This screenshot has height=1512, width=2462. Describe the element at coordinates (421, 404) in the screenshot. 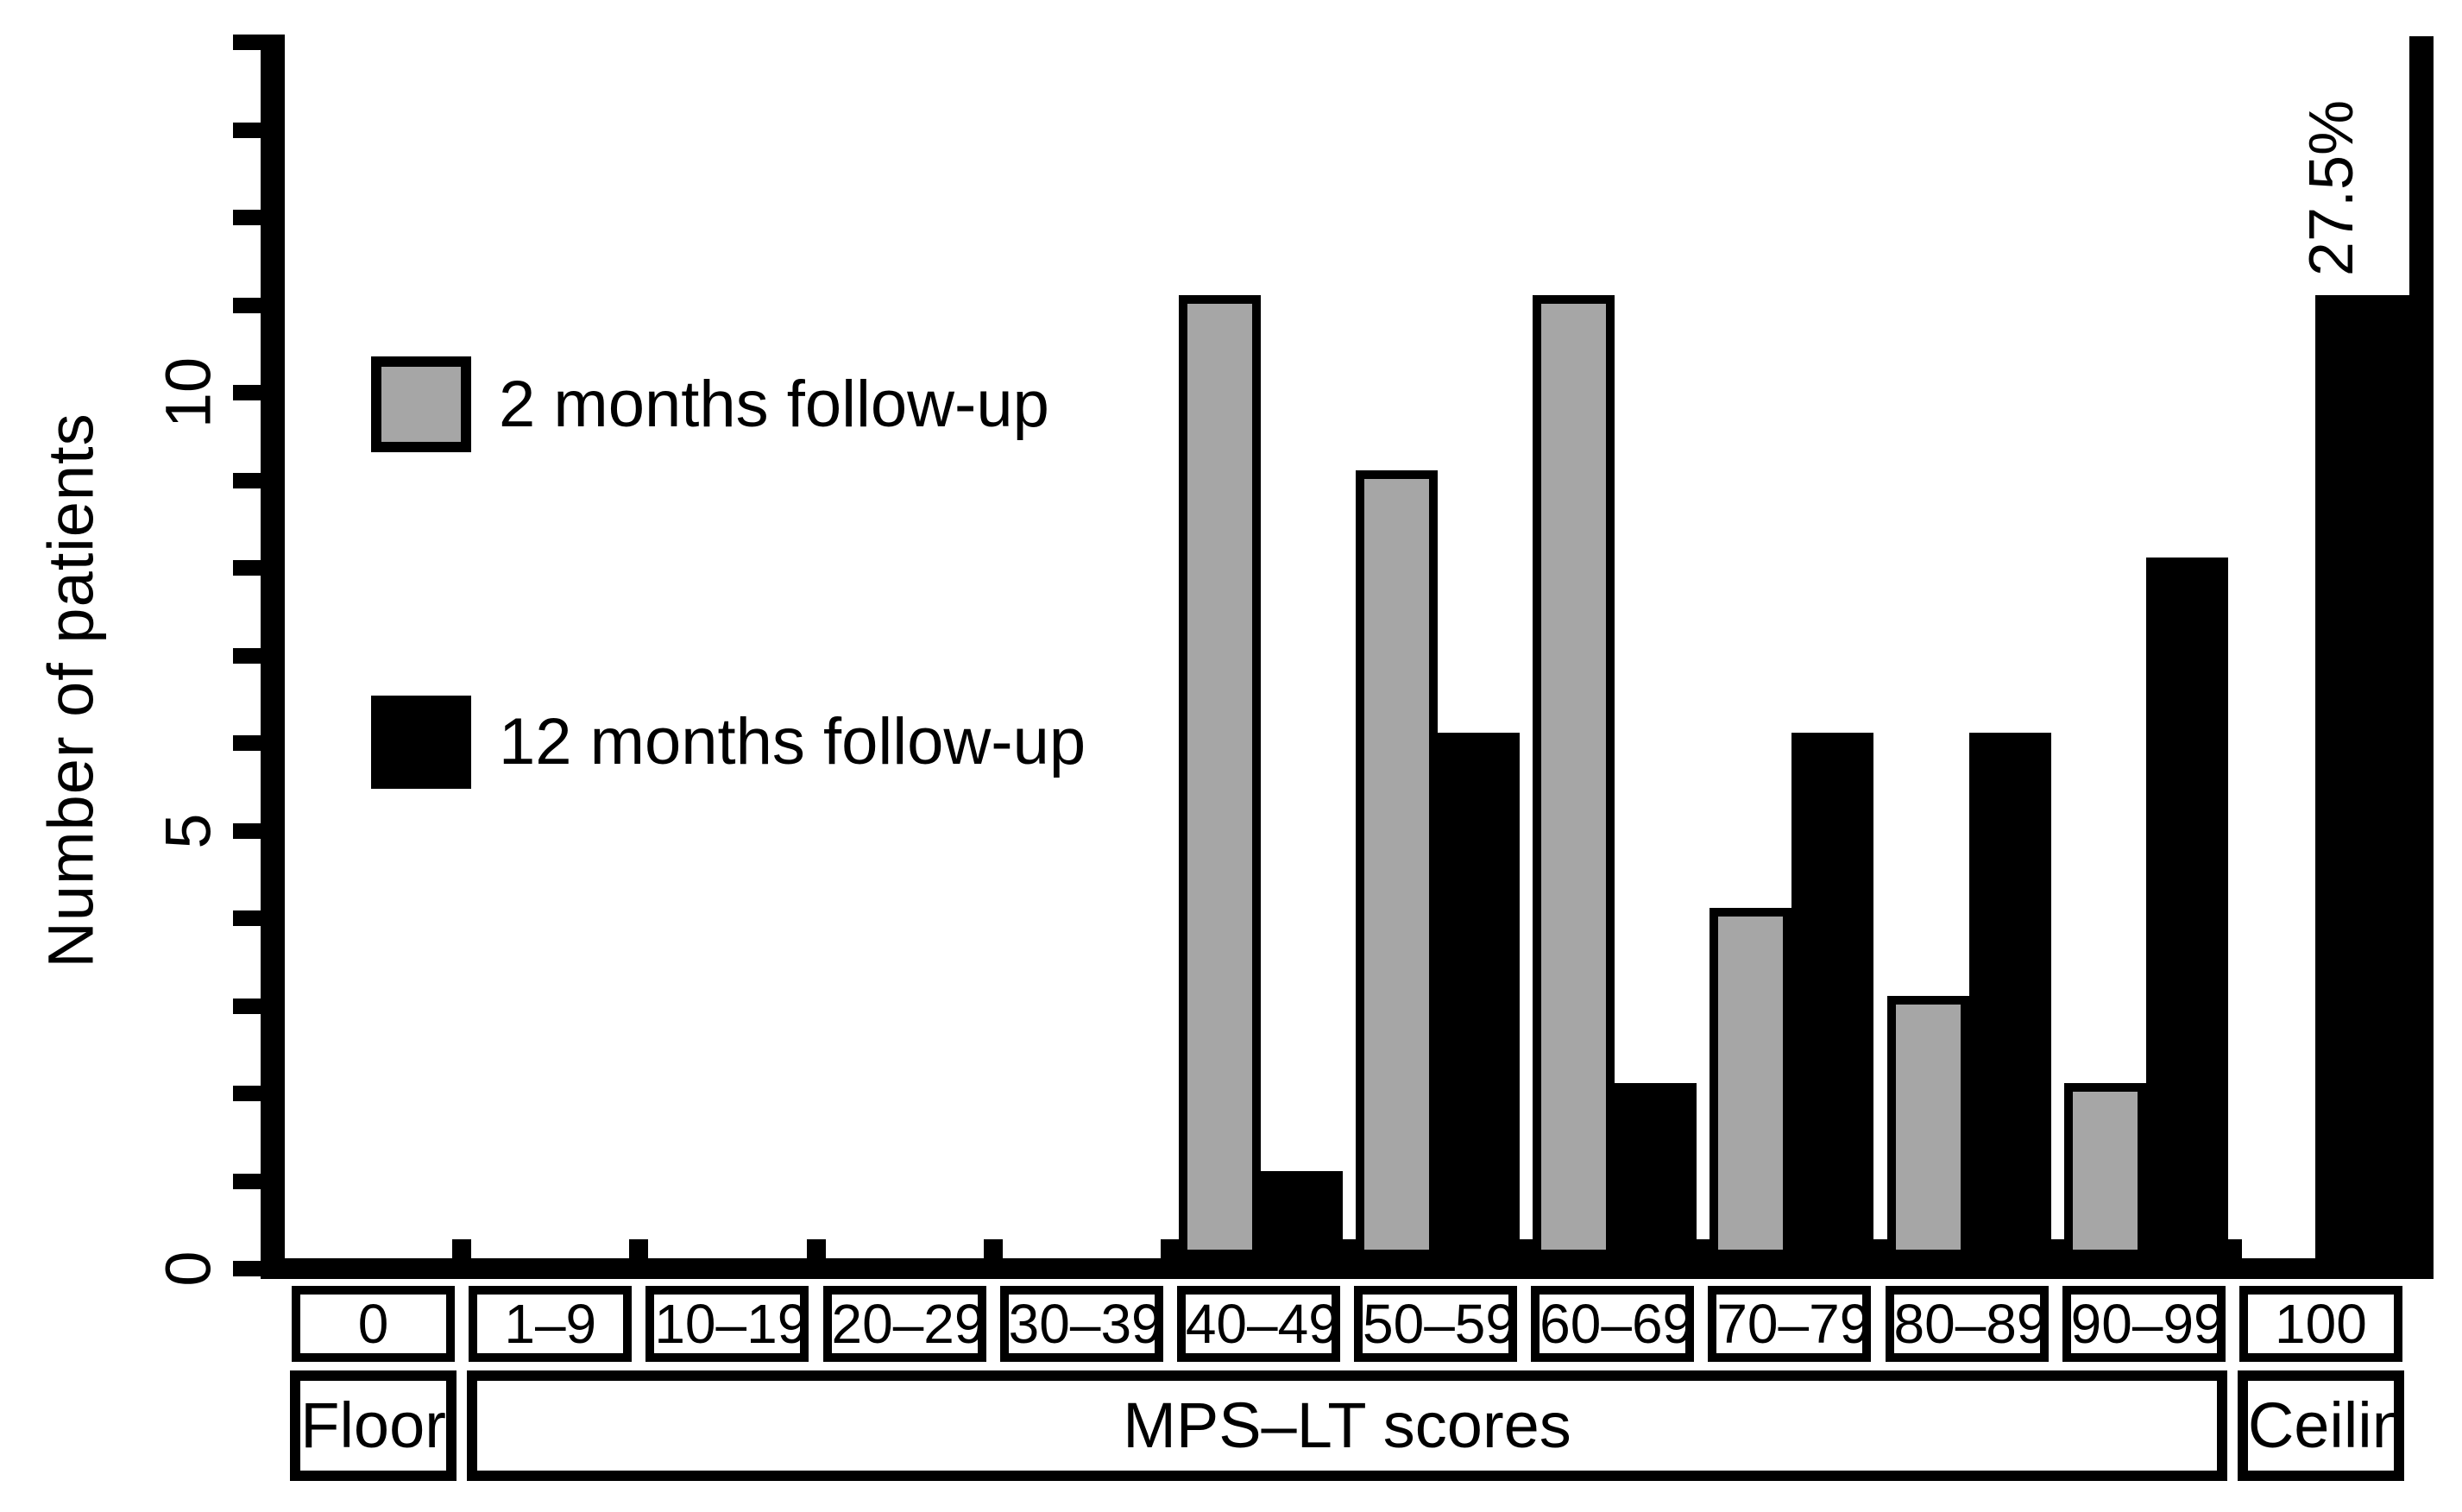

I see `legend-swatch-gray` at that location.